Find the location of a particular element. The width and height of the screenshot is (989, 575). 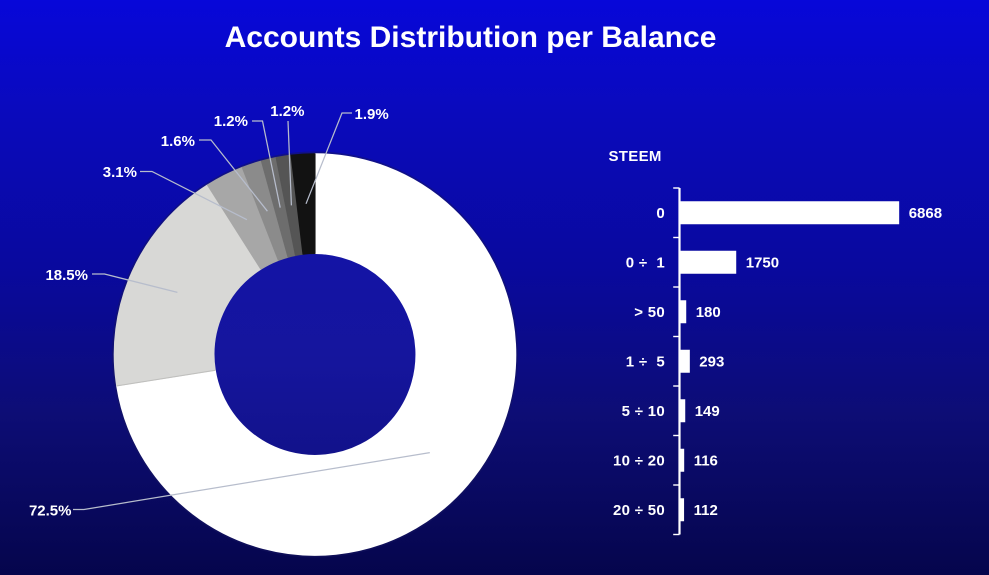

svg-text: 10 ÷ 20 is located at coordinates (639, 461).